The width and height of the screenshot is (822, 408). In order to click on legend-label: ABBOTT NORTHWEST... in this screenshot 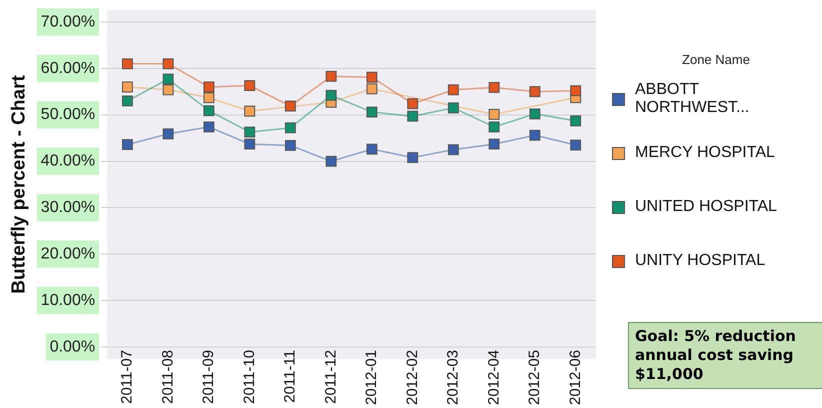, I will do `click(692, 99)`.